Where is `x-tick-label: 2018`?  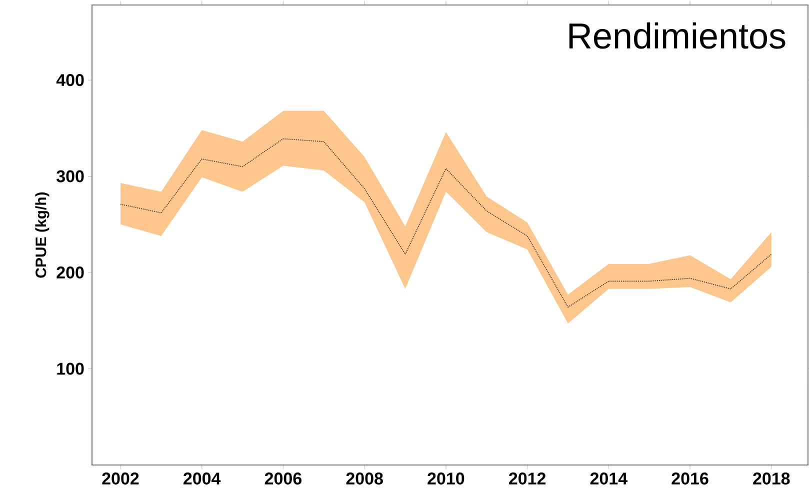 x-tick-label: 2018 is located at coordinates (771, 478).